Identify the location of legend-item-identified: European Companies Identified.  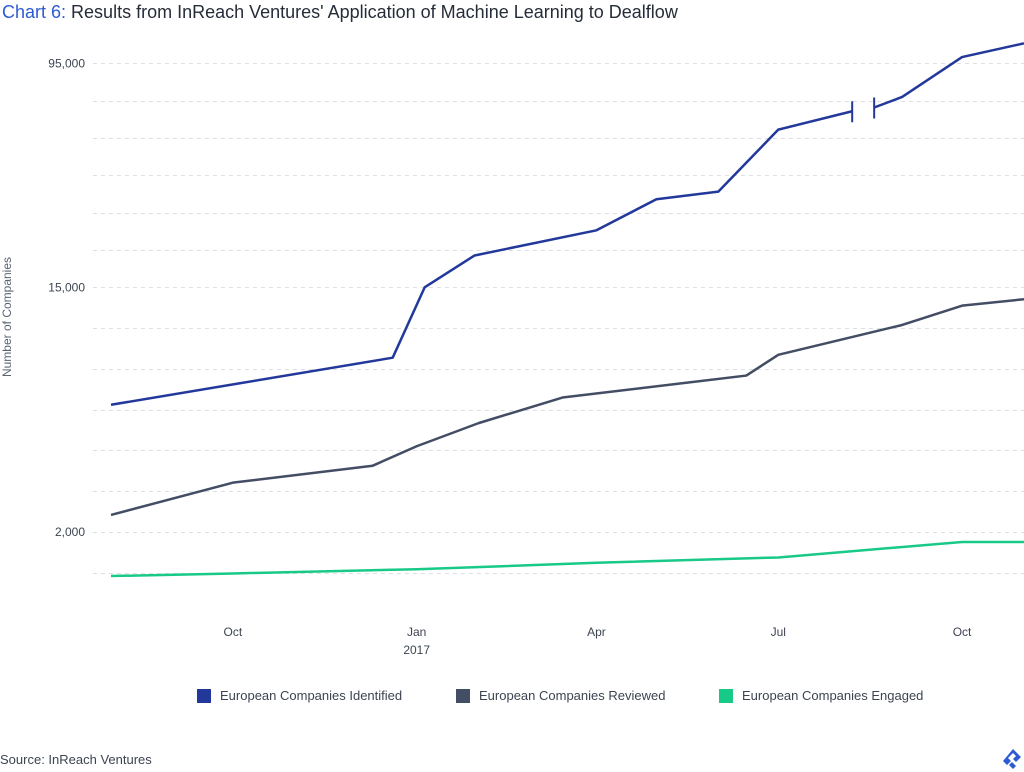
(299, 695).